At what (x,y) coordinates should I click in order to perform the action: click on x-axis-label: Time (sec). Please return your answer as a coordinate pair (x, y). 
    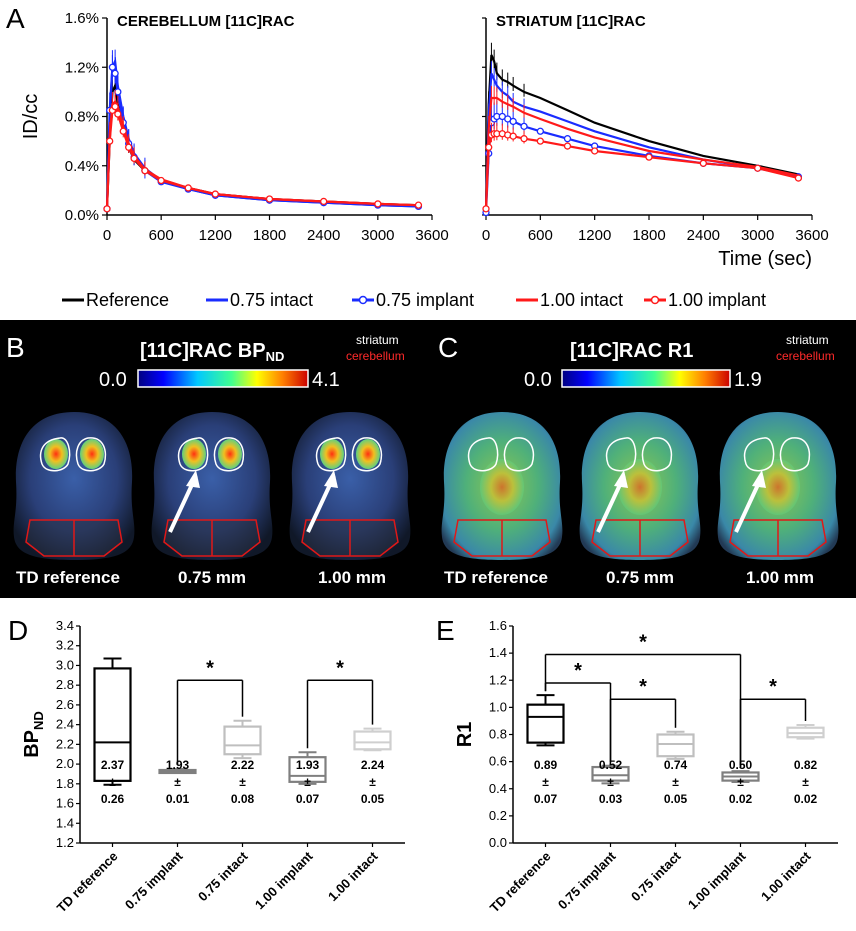
    Looking at the image, I should click on (765, 259).